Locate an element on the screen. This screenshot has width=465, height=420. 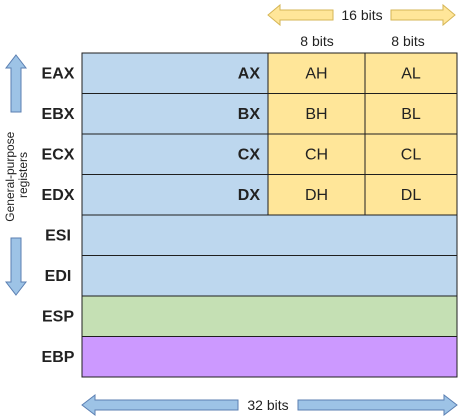
low-byte-label: AL is located at coordinates (411, 73).